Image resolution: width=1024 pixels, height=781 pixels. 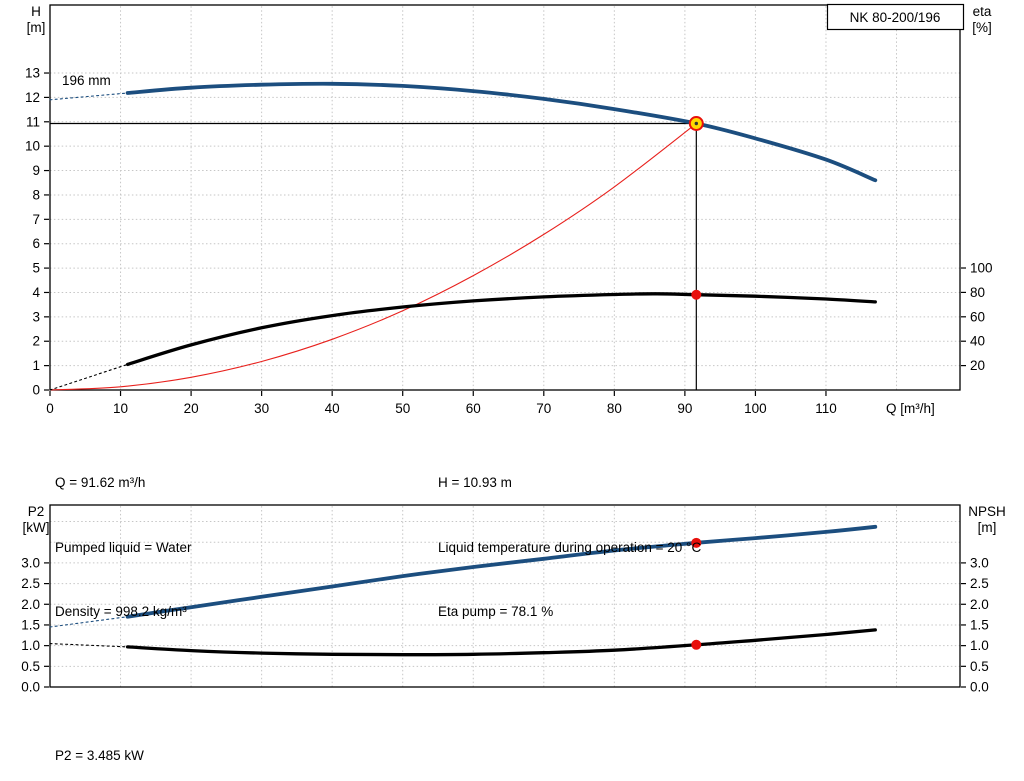 What do you see at coordinates (99, 755) in the screenshot?
I see `p2-readout: P2 = 3.485 kW` at bounding box center [99, 755].